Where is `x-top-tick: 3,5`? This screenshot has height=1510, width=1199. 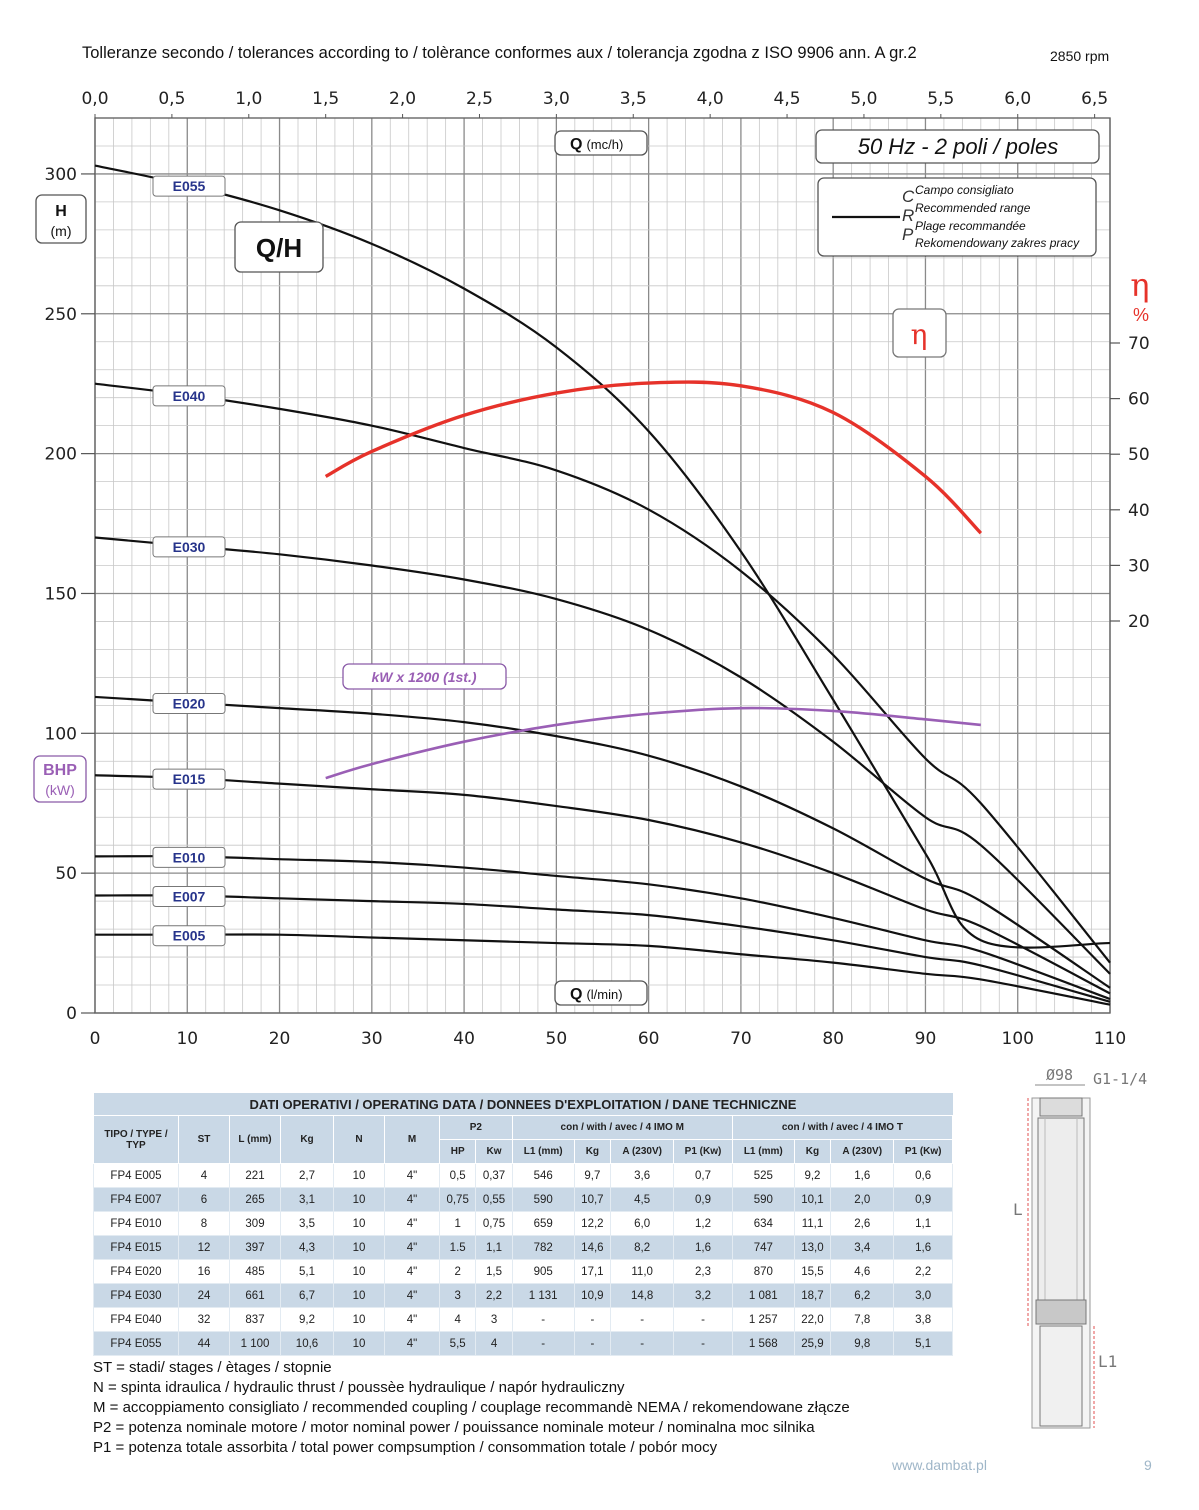 x-top-tick: 3,5 is located at coordinates (633, 99).